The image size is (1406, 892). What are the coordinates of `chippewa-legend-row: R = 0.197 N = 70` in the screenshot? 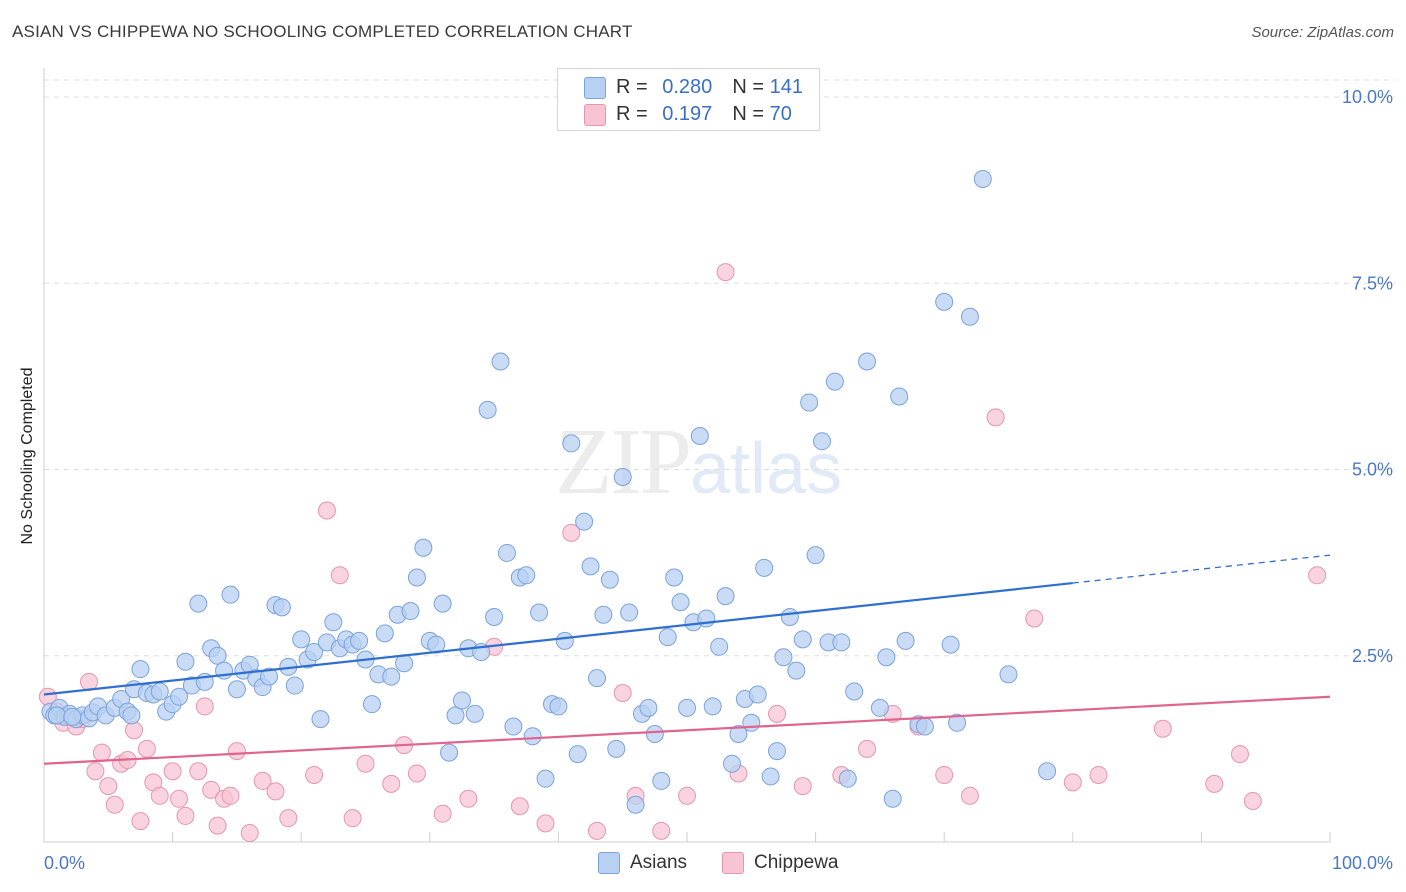 It's located at (704, 114).